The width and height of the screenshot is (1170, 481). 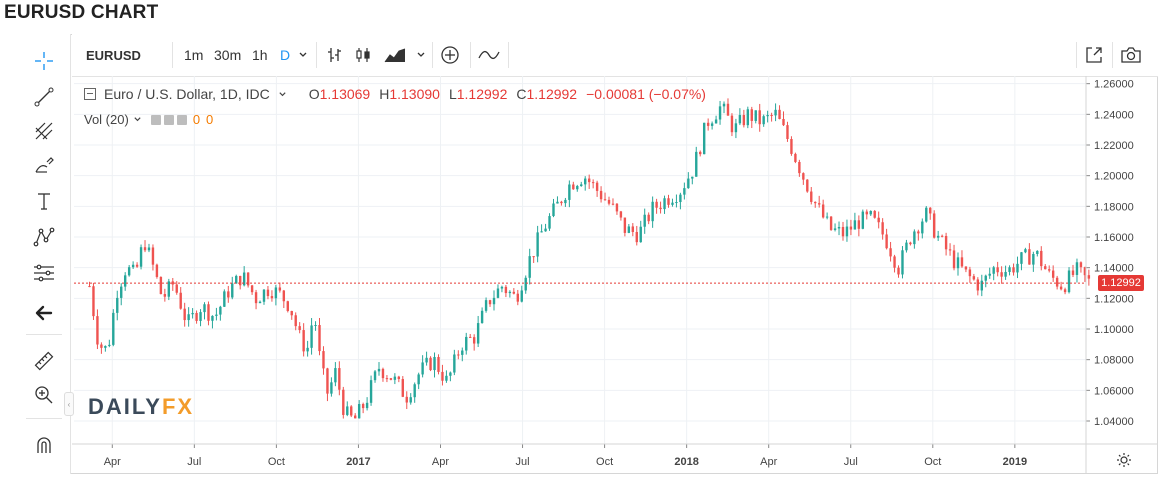 I want to click on compare-icon, so click(x=489, y=55).